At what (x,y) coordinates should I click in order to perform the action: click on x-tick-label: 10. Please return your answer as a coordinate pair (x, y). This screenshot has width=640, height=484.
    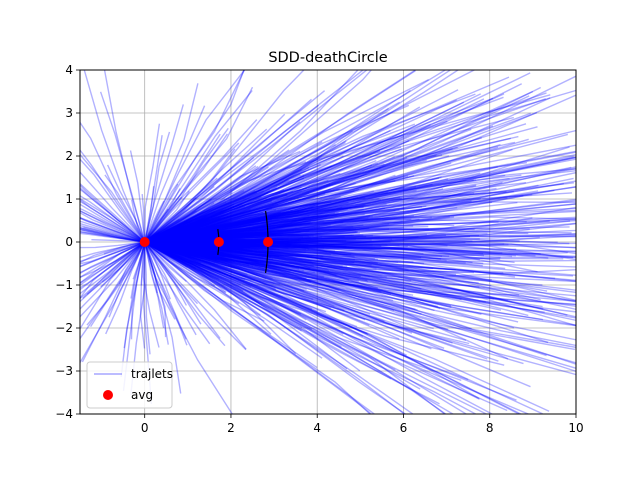
    Looking at the image, I should click on (575, 428).